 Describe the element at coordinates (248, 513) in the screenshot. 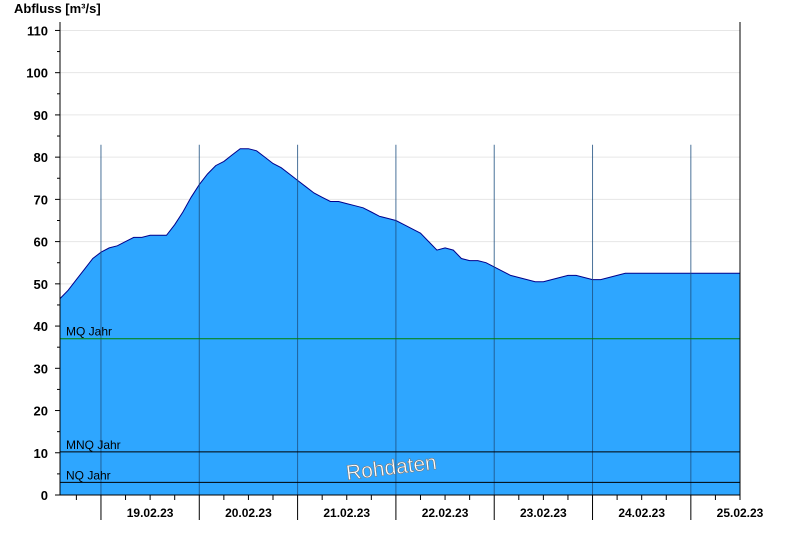

I see `x-tick-label: 20.02.23` at that location.